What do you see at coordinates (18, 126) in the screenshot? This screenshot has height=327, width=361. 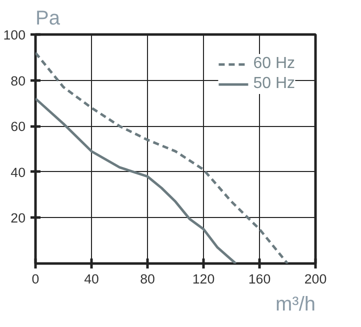 I see `y-tick-label: 60` at bounding box center [18, 126].